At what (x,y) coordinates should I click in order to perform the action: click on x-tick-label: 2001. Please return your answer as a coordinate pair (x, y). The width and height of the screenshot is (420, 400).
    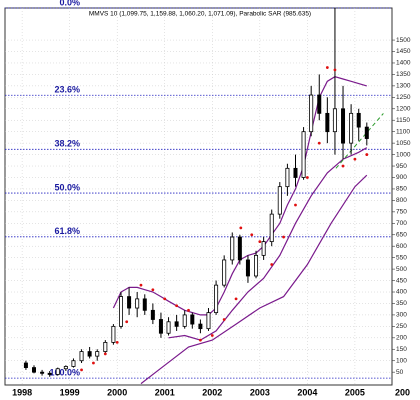
    Looking at the image, I should click on (165, 392).